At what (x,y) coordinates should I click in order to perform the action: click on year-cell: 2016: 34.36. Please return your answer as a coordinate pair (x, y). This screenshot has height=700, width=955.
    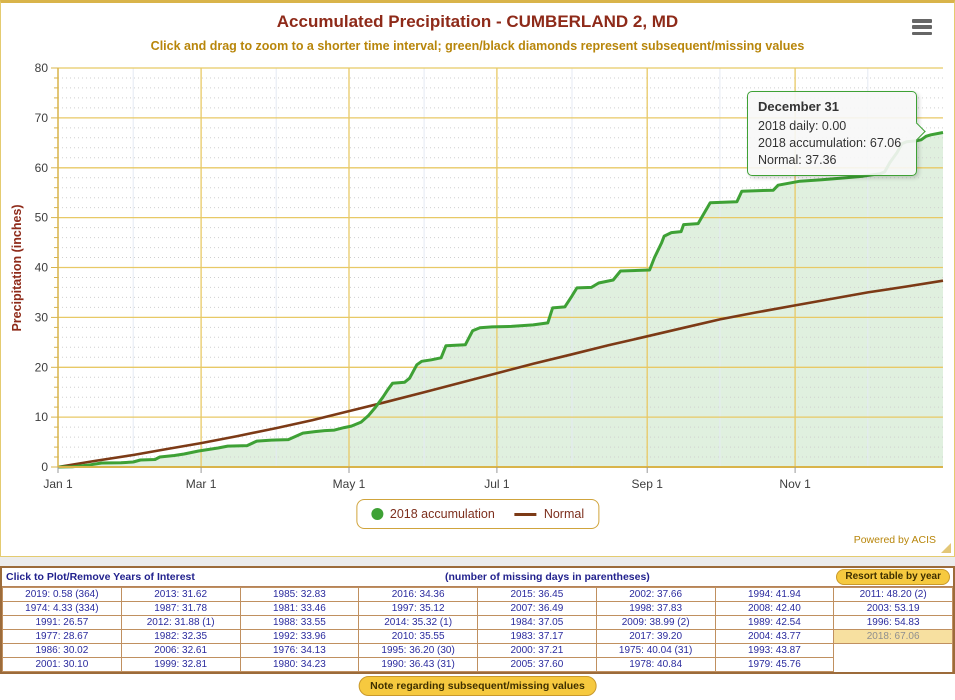
    Looking at the image, I should click on (418, 594).